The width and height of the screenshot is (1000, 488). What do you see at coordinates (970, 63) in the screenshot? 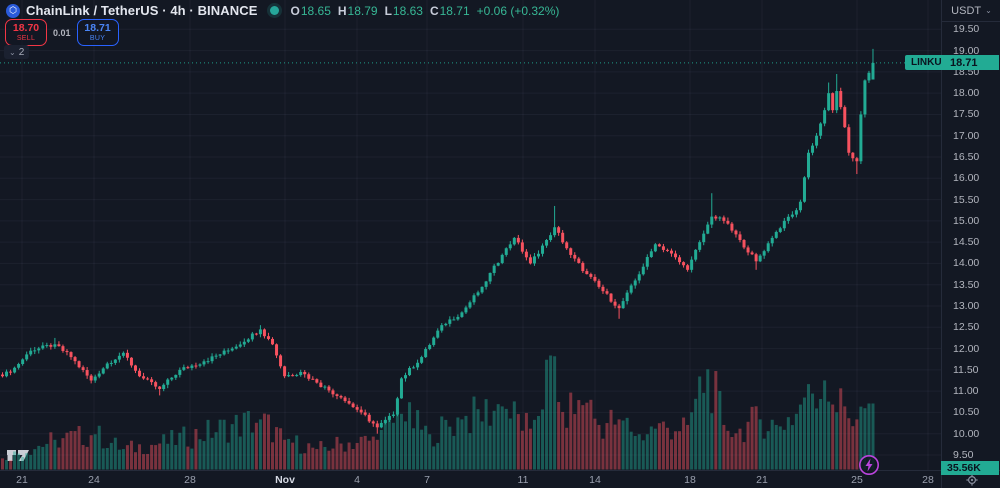
I see `last-price-label: 18.71` at bounding box center [970, 63].